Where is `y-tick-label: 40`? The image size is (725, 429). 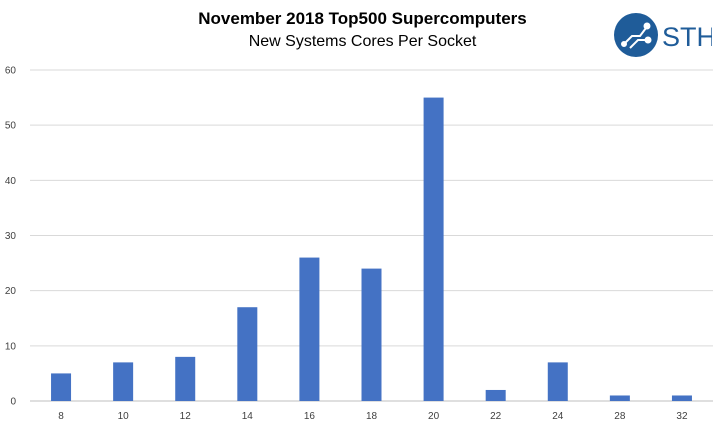
y-tick-label: 40 is located at coordinates (11, 181).